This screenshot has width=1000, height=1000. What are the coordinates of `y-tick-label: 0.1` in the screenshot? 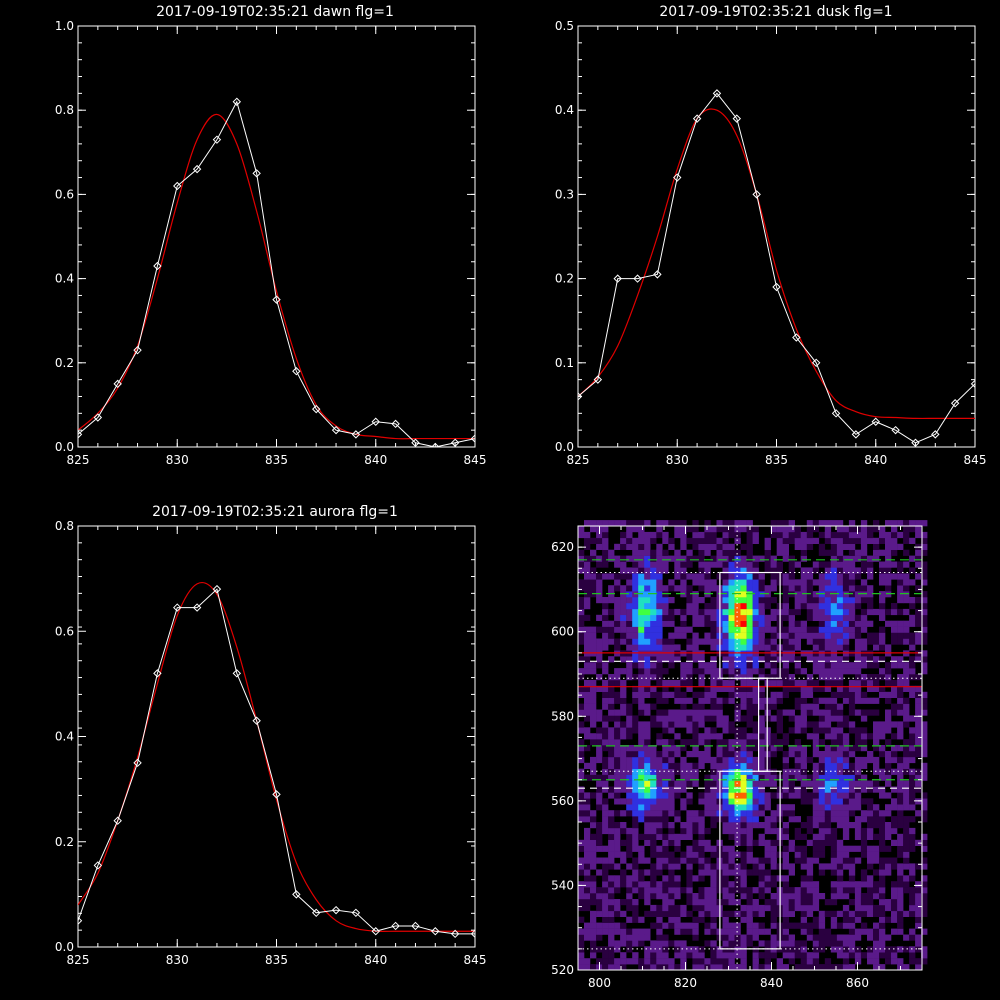 It's located at (564, 363).